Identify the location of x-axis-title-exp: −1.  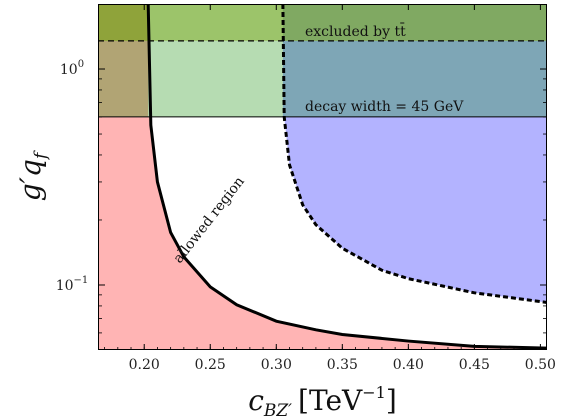
(374, 392).